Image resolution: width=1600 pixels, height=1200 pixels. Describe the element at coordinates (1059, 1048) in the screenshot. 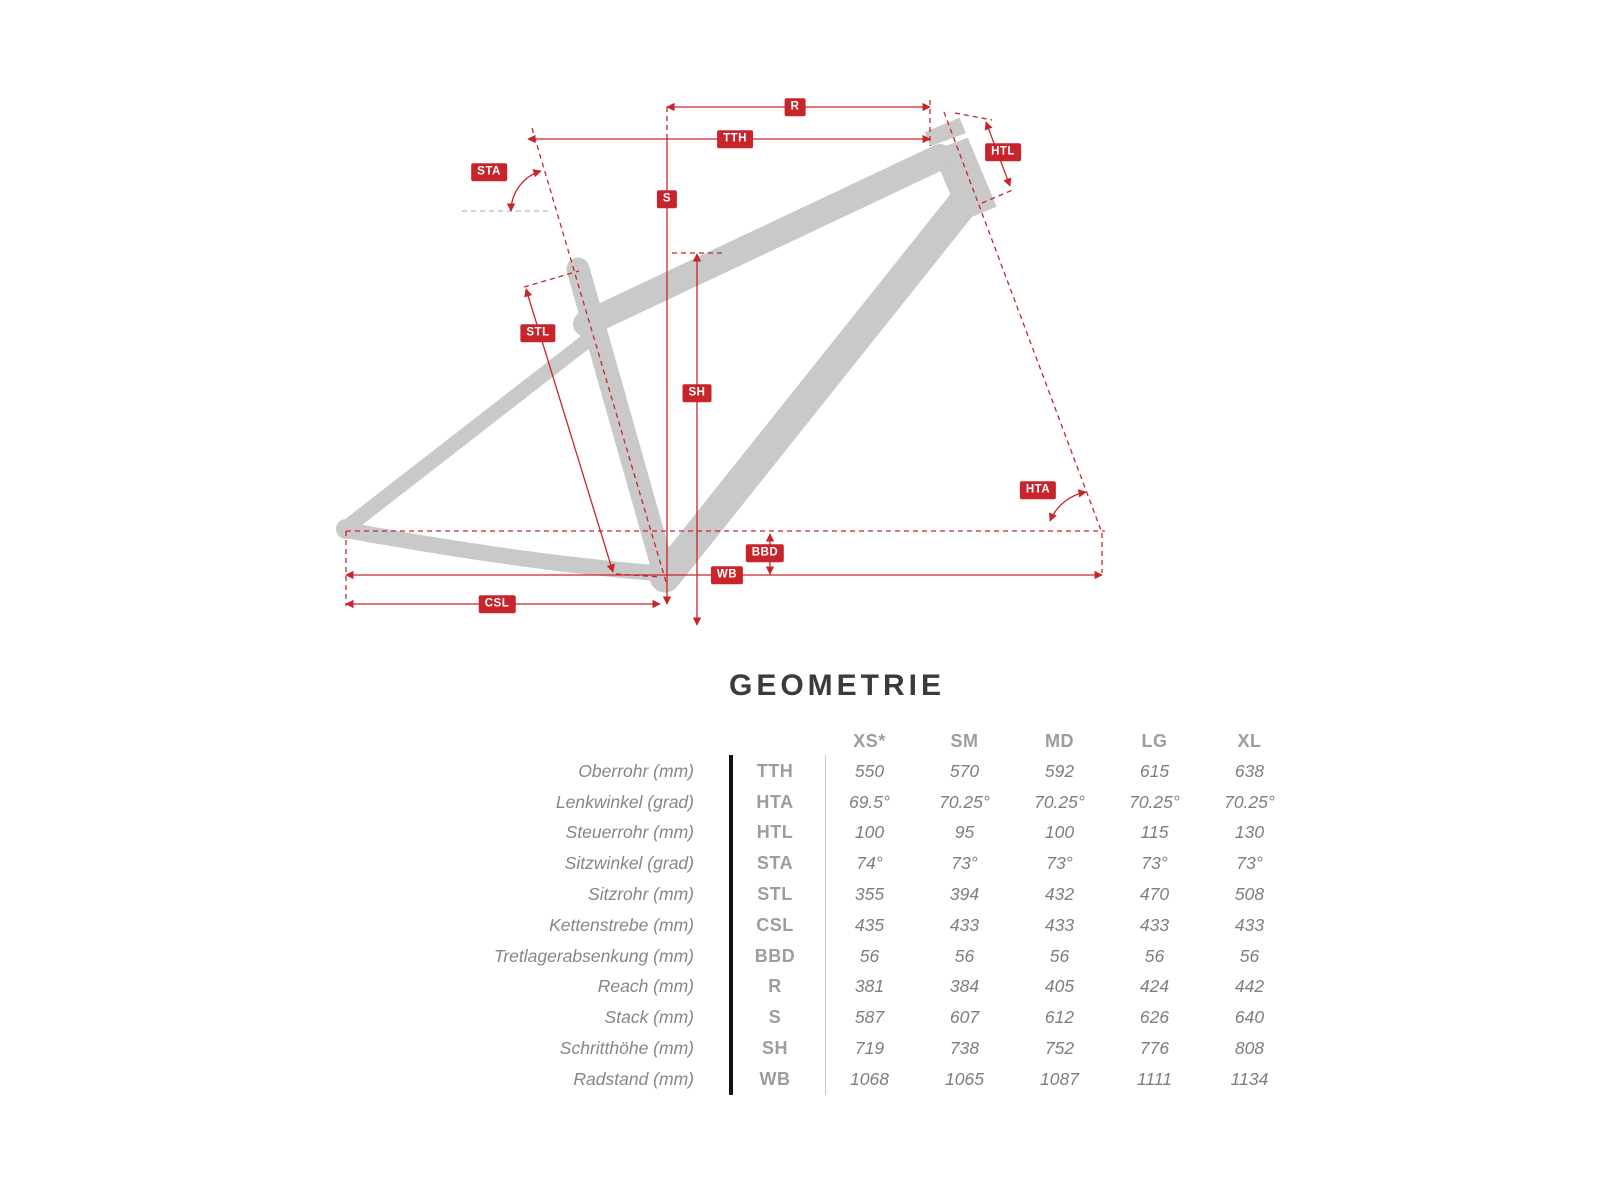

I see `cell-value: 752` at that location.